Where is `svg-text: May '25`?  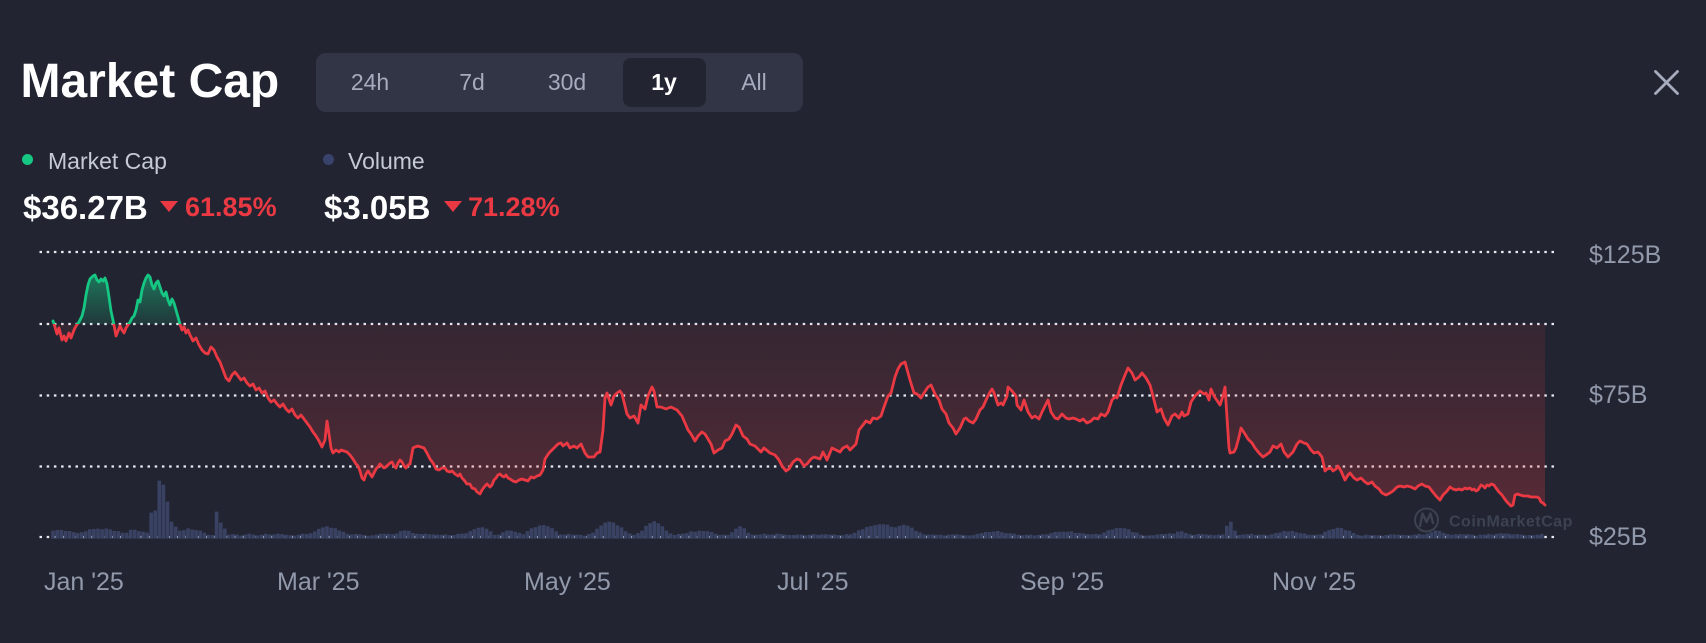 svg-text: May '25 is located at coordinates (567, 582).